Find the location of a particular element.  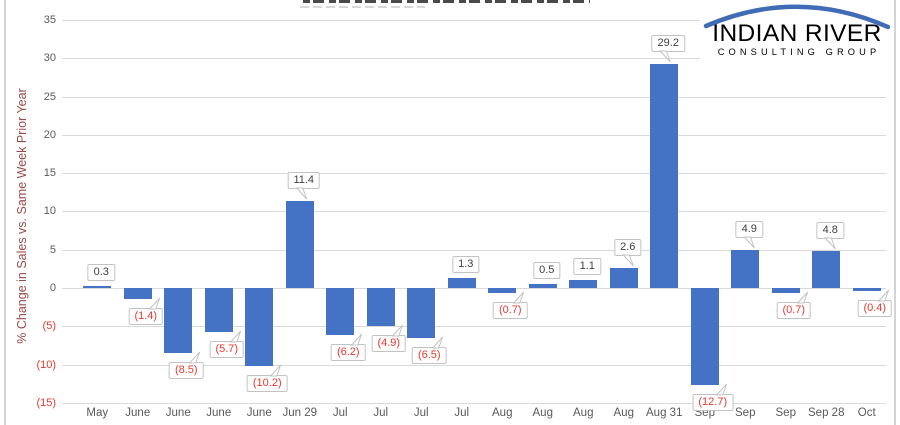

data-label-callout: (12.7) is located at coordinates (713, 397).